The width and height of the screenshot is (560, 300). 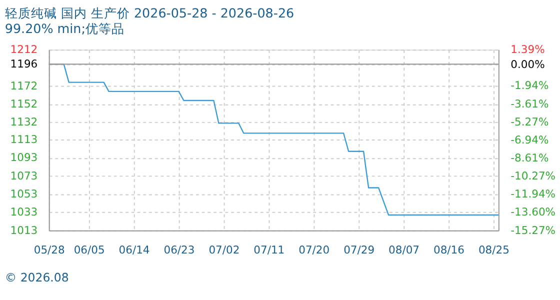 I want to click on y2-tick-label: -6.94%, so click(x=529, y=139).